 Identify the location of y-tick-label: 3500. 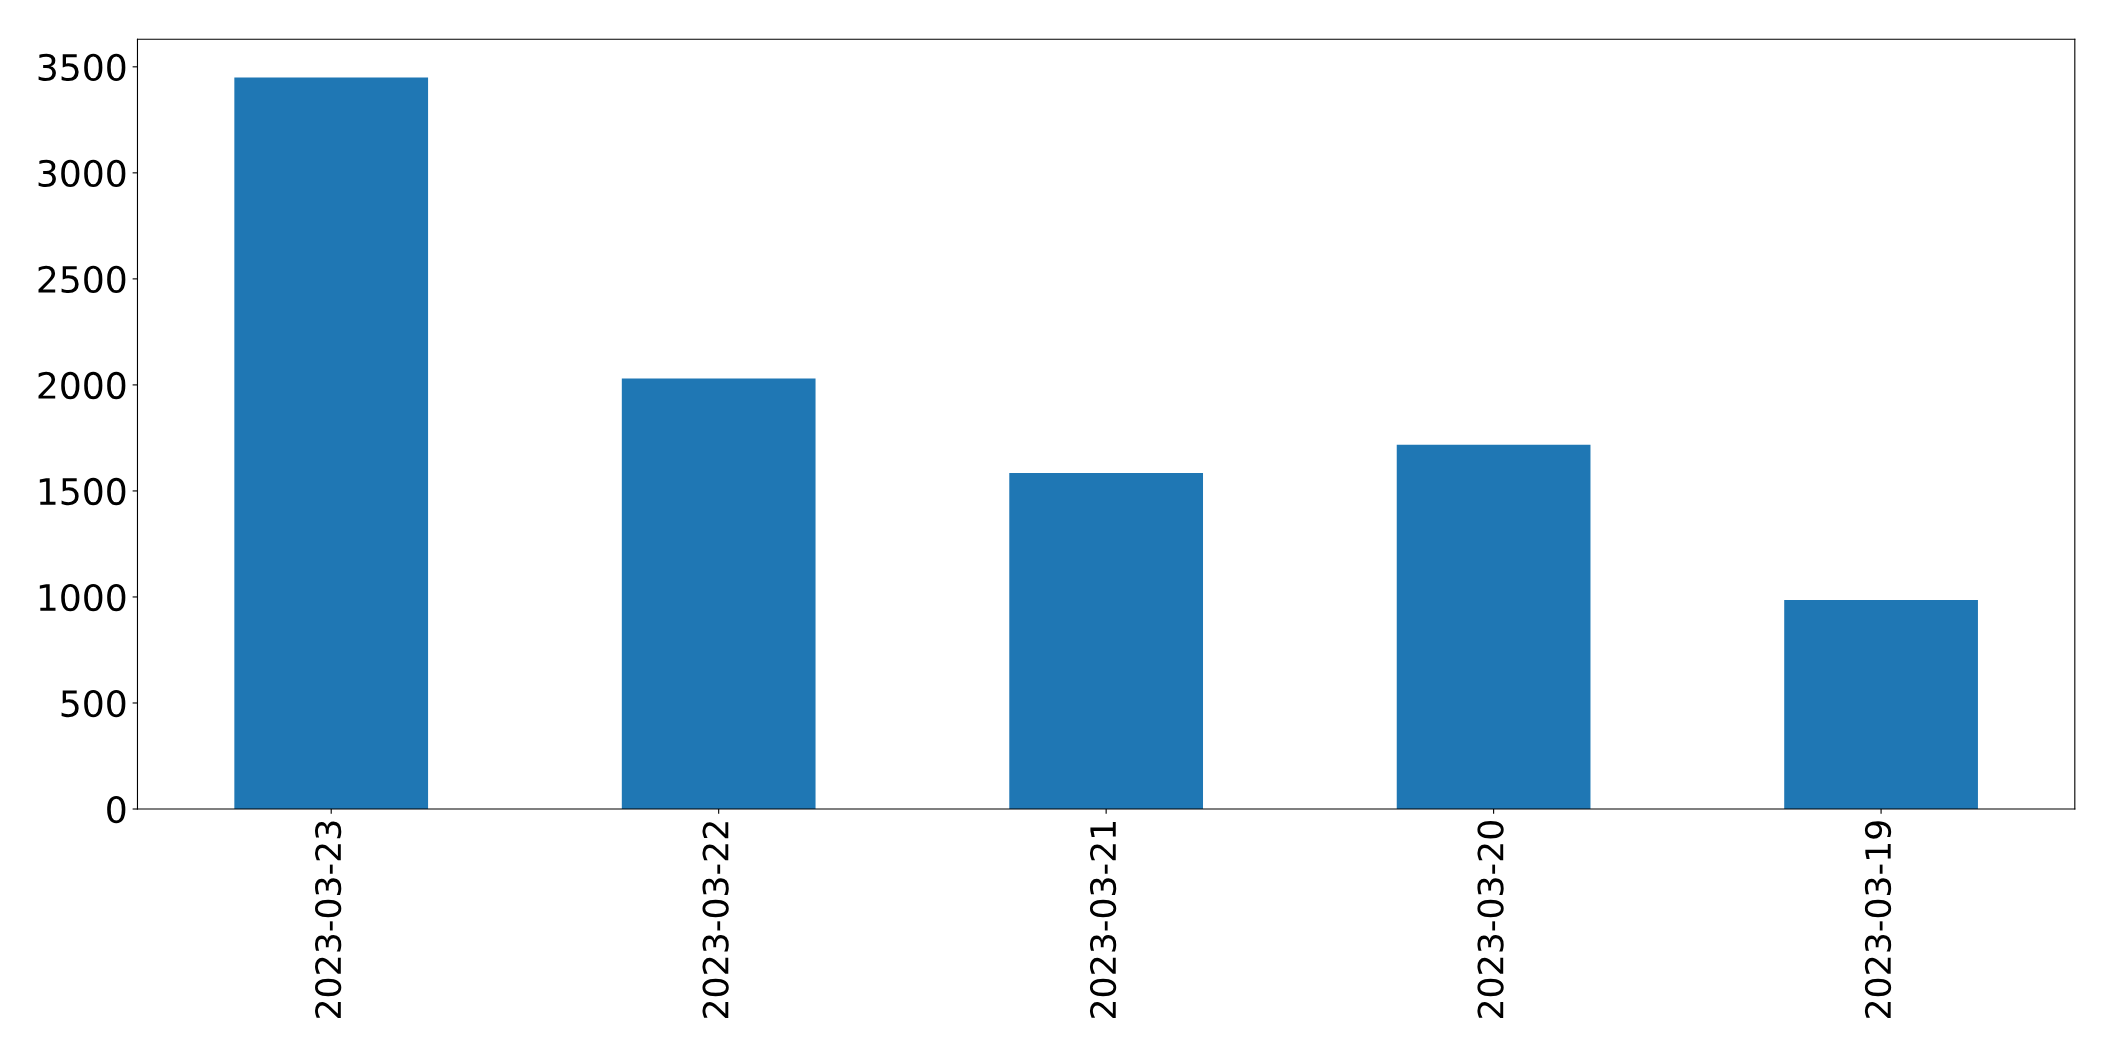
(82, 67).